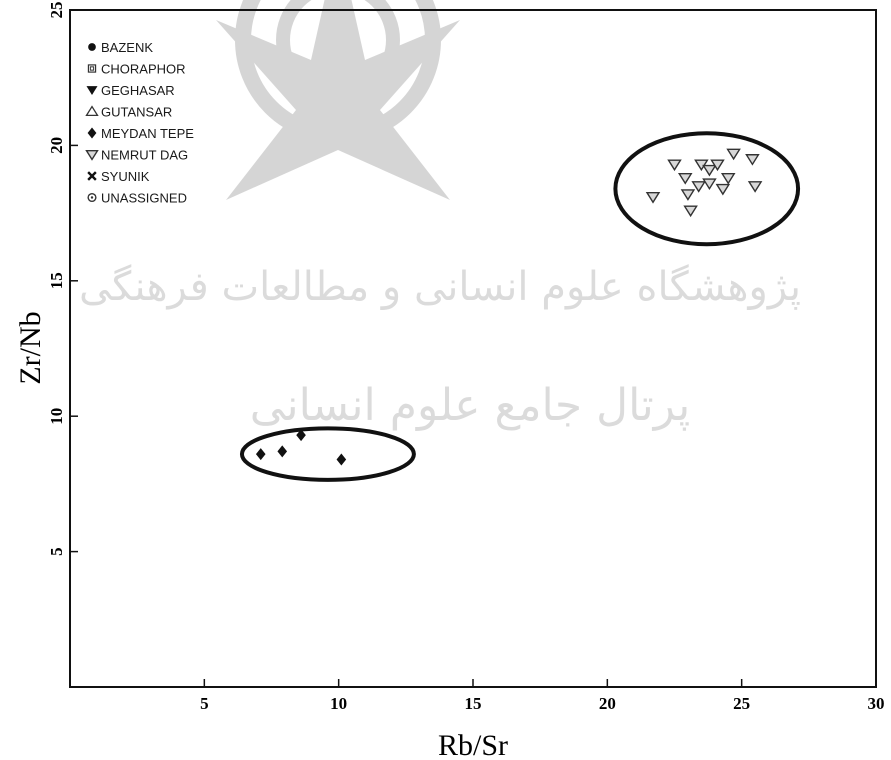  I want to click on legend-label: GEGHASAR, so click(138, 90).